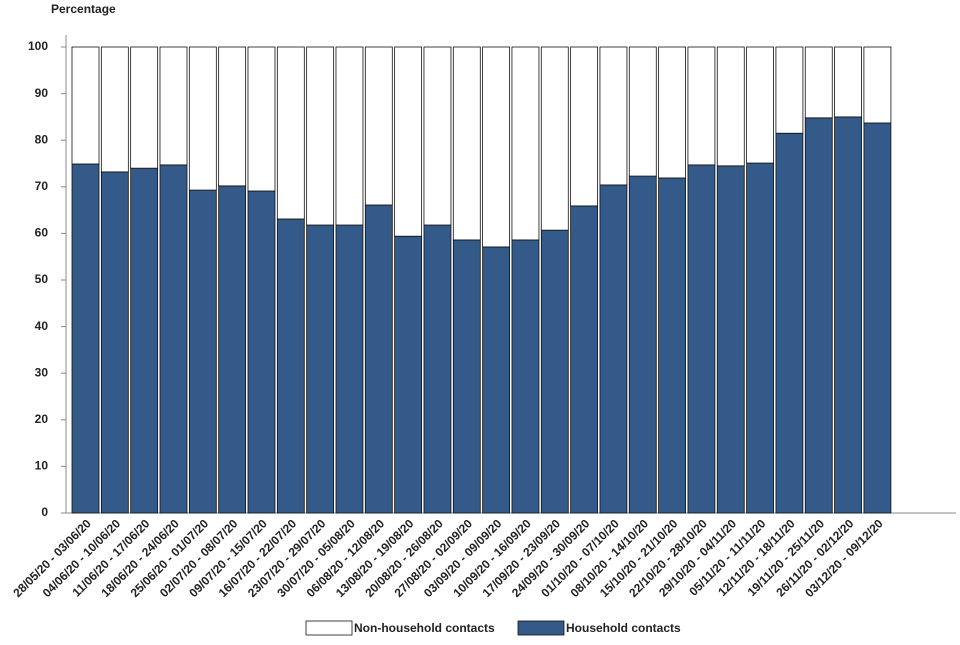 Image resolution: width=960 pixels, height=645 pixels. I want to click on y-tick-label: 20, so click(42, 419).